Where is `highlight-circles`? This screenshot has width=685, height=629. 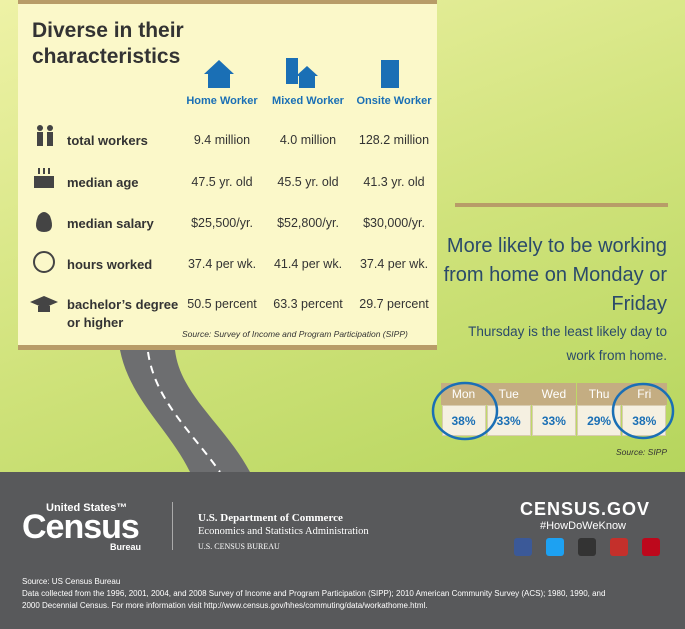
highlight-circles is located at coordinates (553, 411).